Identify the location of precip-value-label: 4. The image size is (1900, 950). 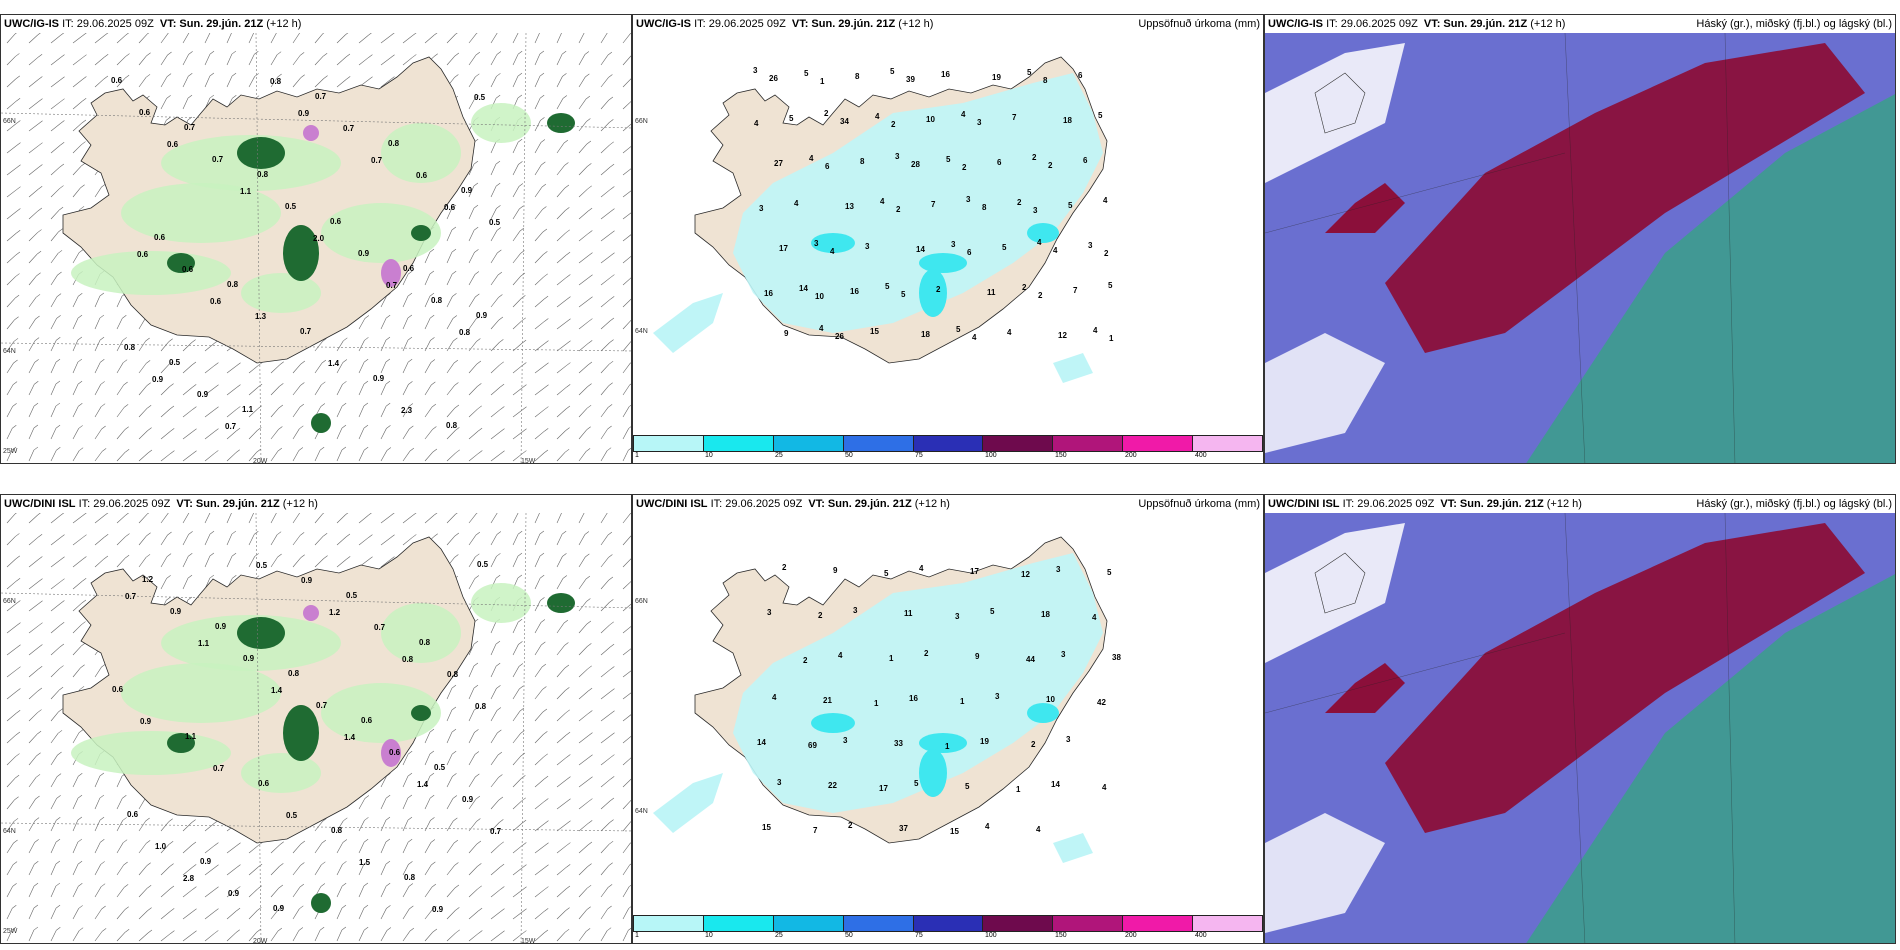
(796, 203).